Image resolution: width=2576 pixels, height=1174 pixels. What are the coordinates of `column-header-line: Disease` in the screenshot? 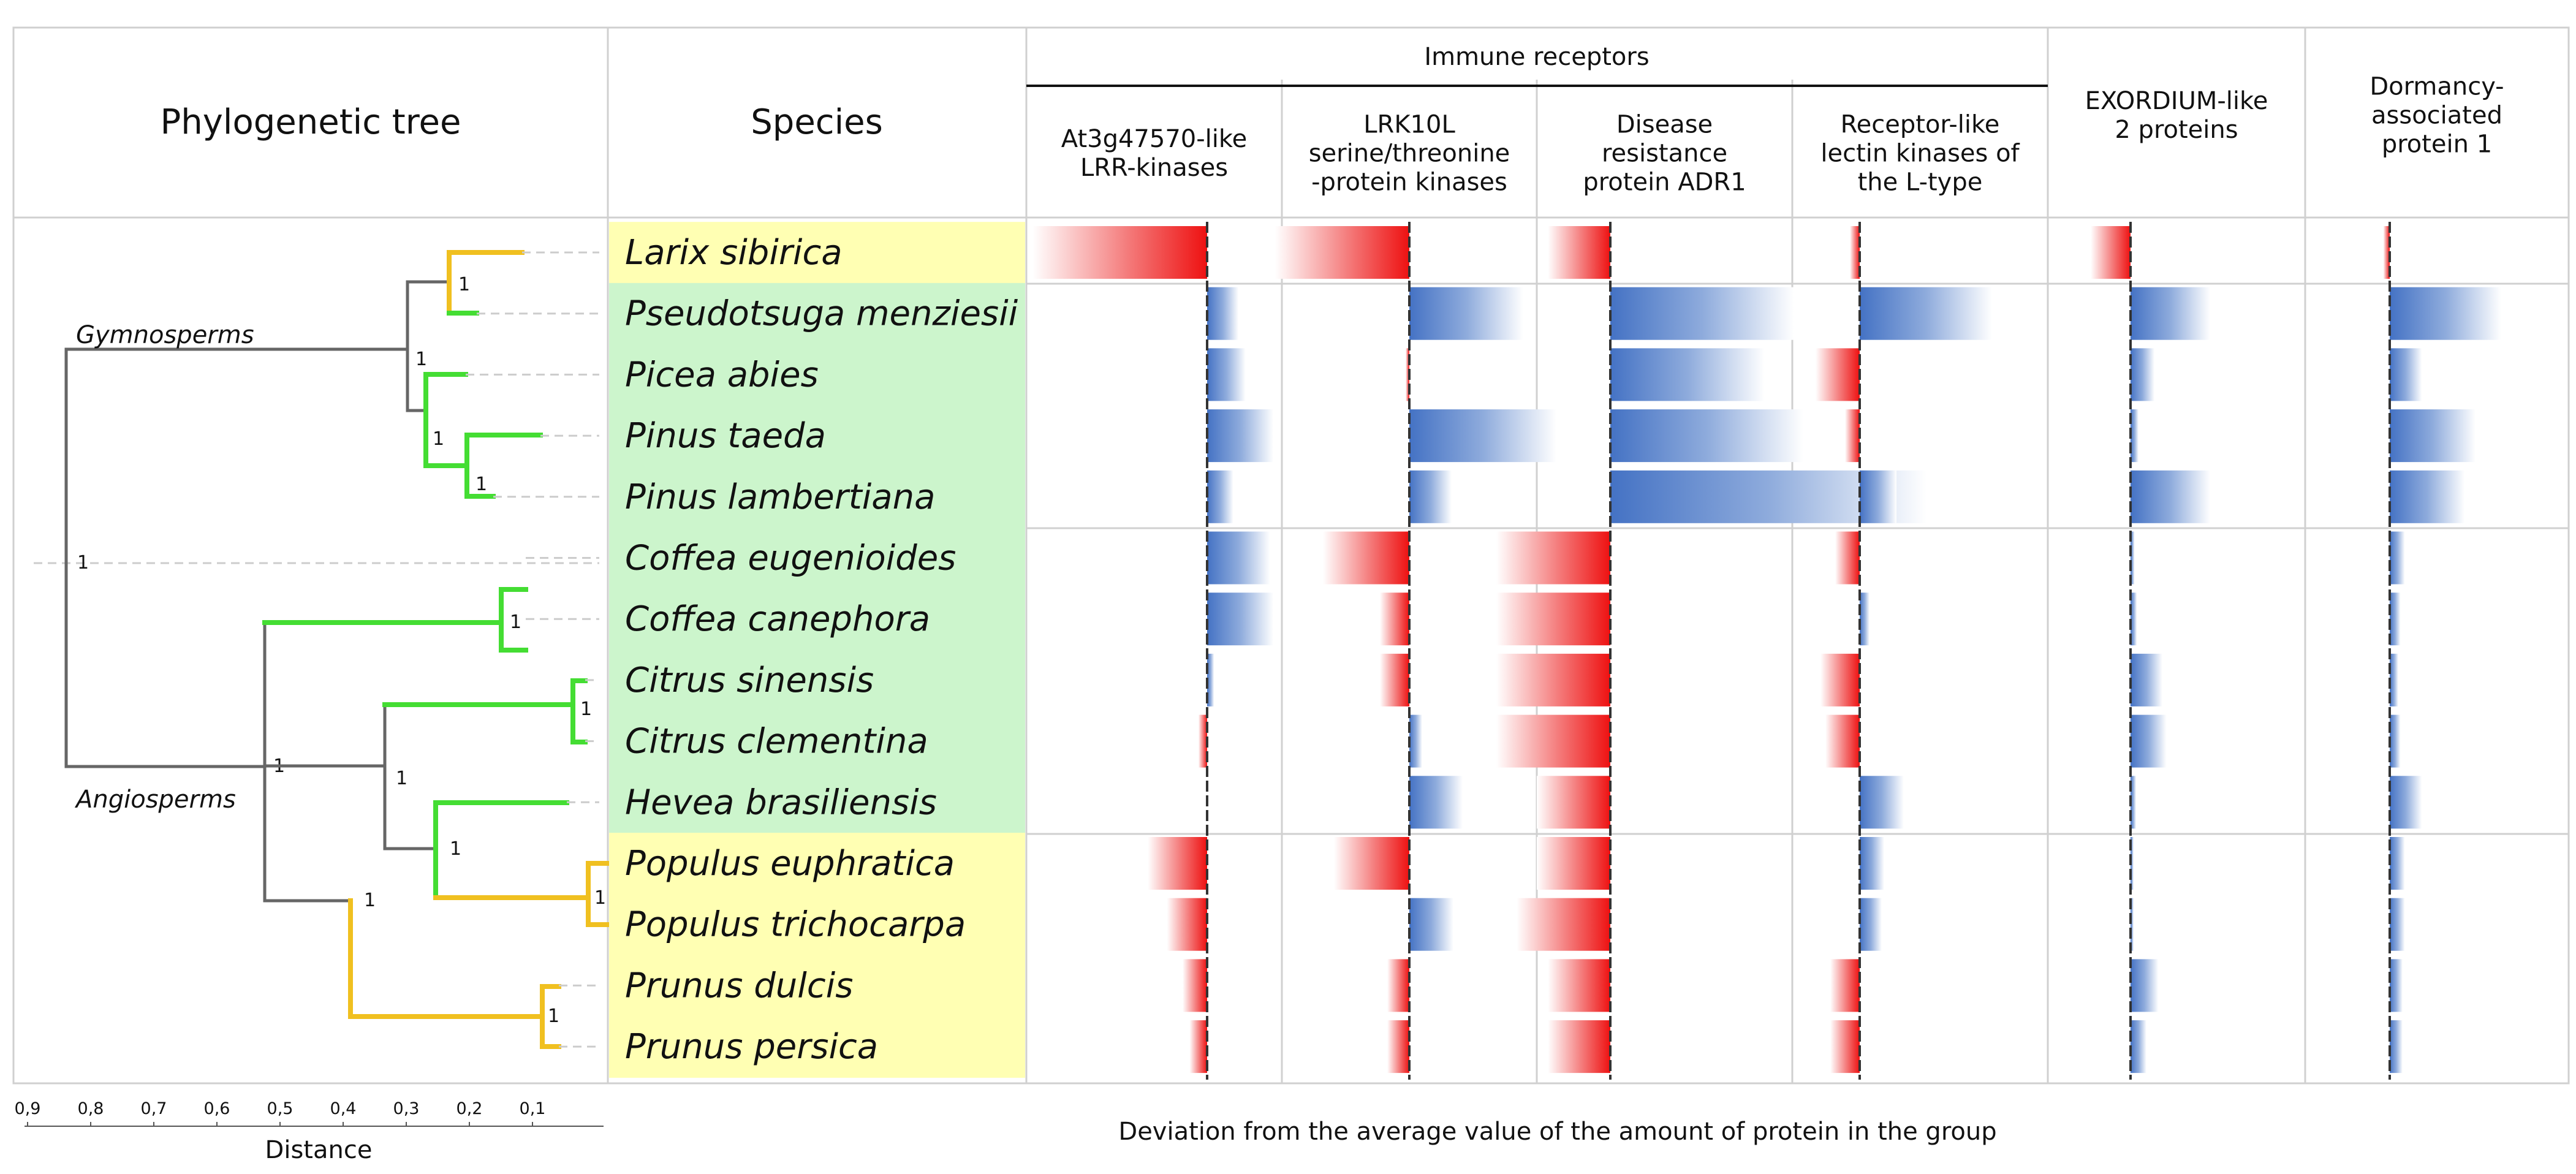 It's located at (1664, 125).